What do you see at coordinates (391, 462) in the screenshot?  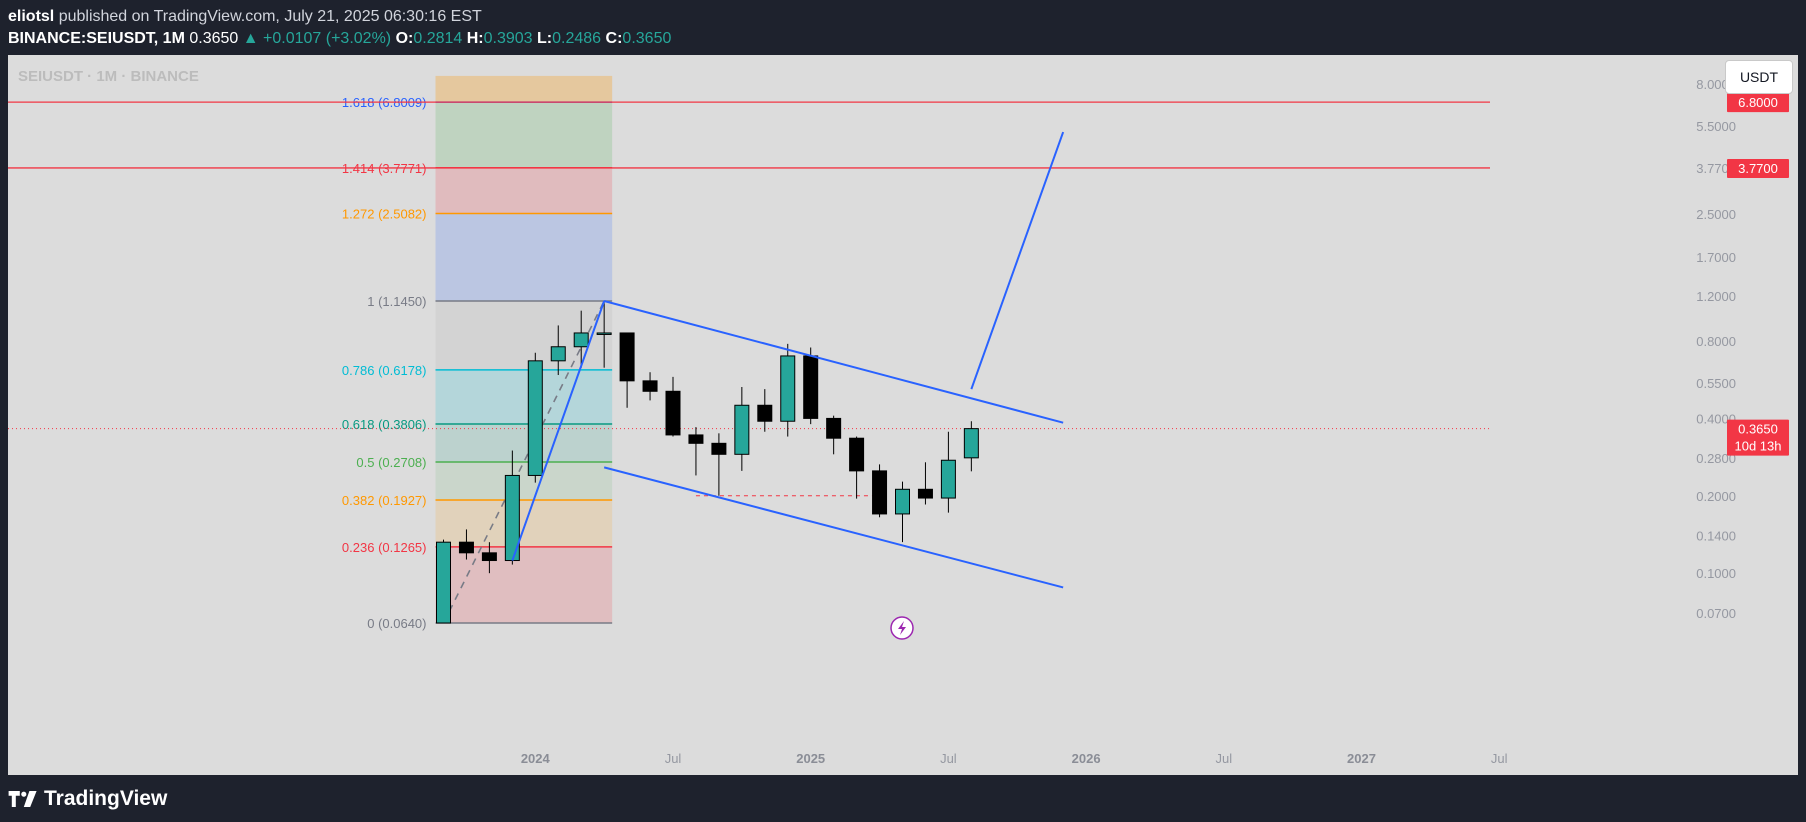 I see `fib-level-label: 0.5 (0.2708)` at bounding box center [391, 462].